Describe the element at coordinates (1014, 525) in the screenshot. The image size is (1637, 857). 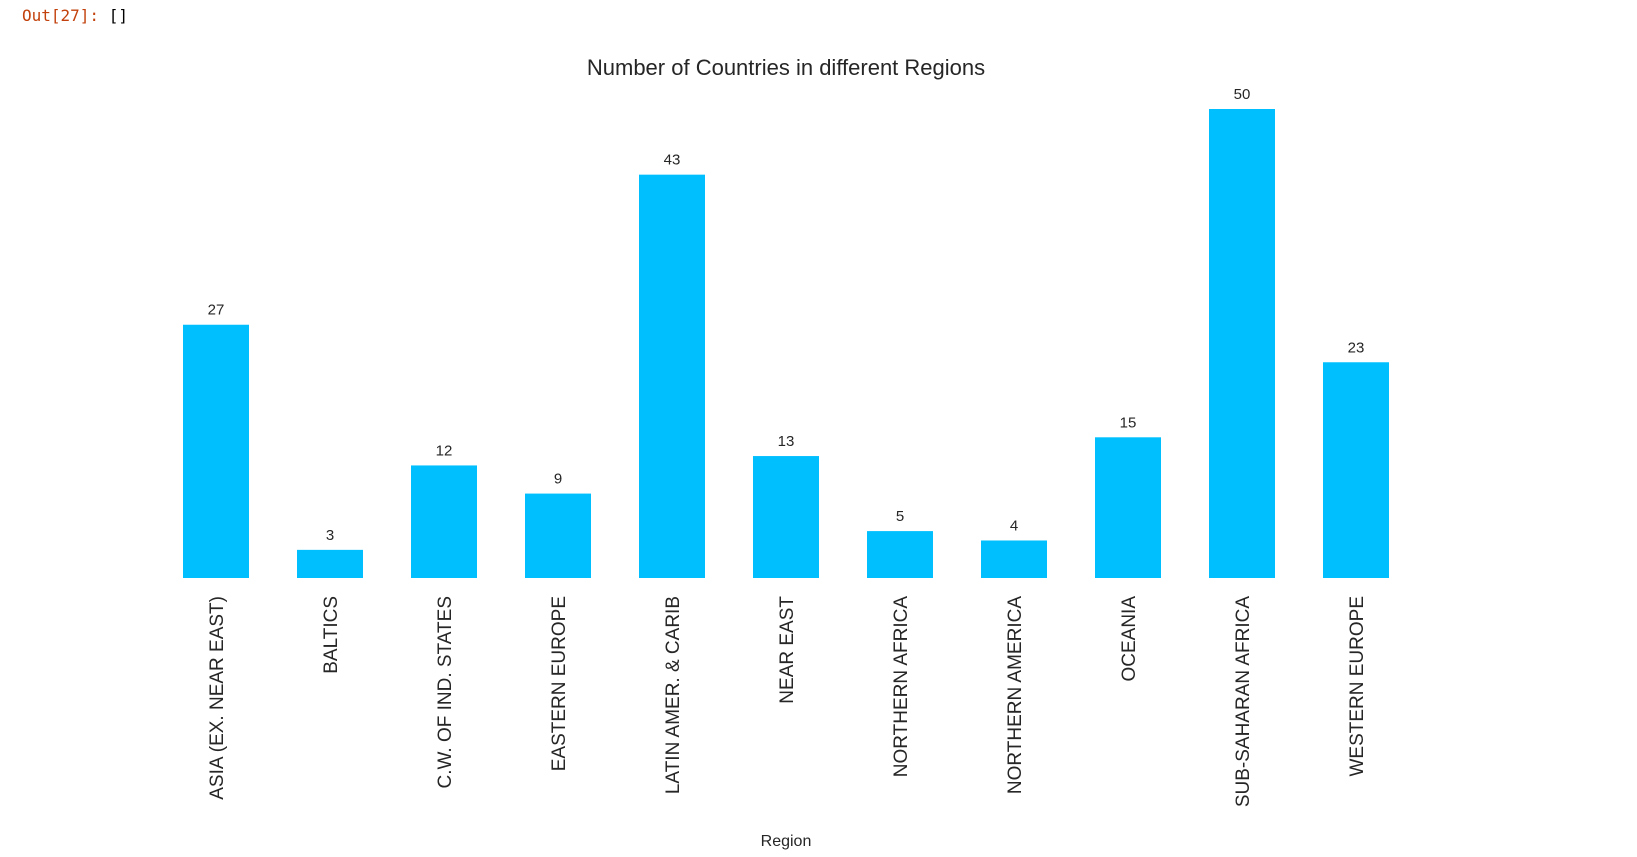
I see `bar-value-label: 4` at that location.